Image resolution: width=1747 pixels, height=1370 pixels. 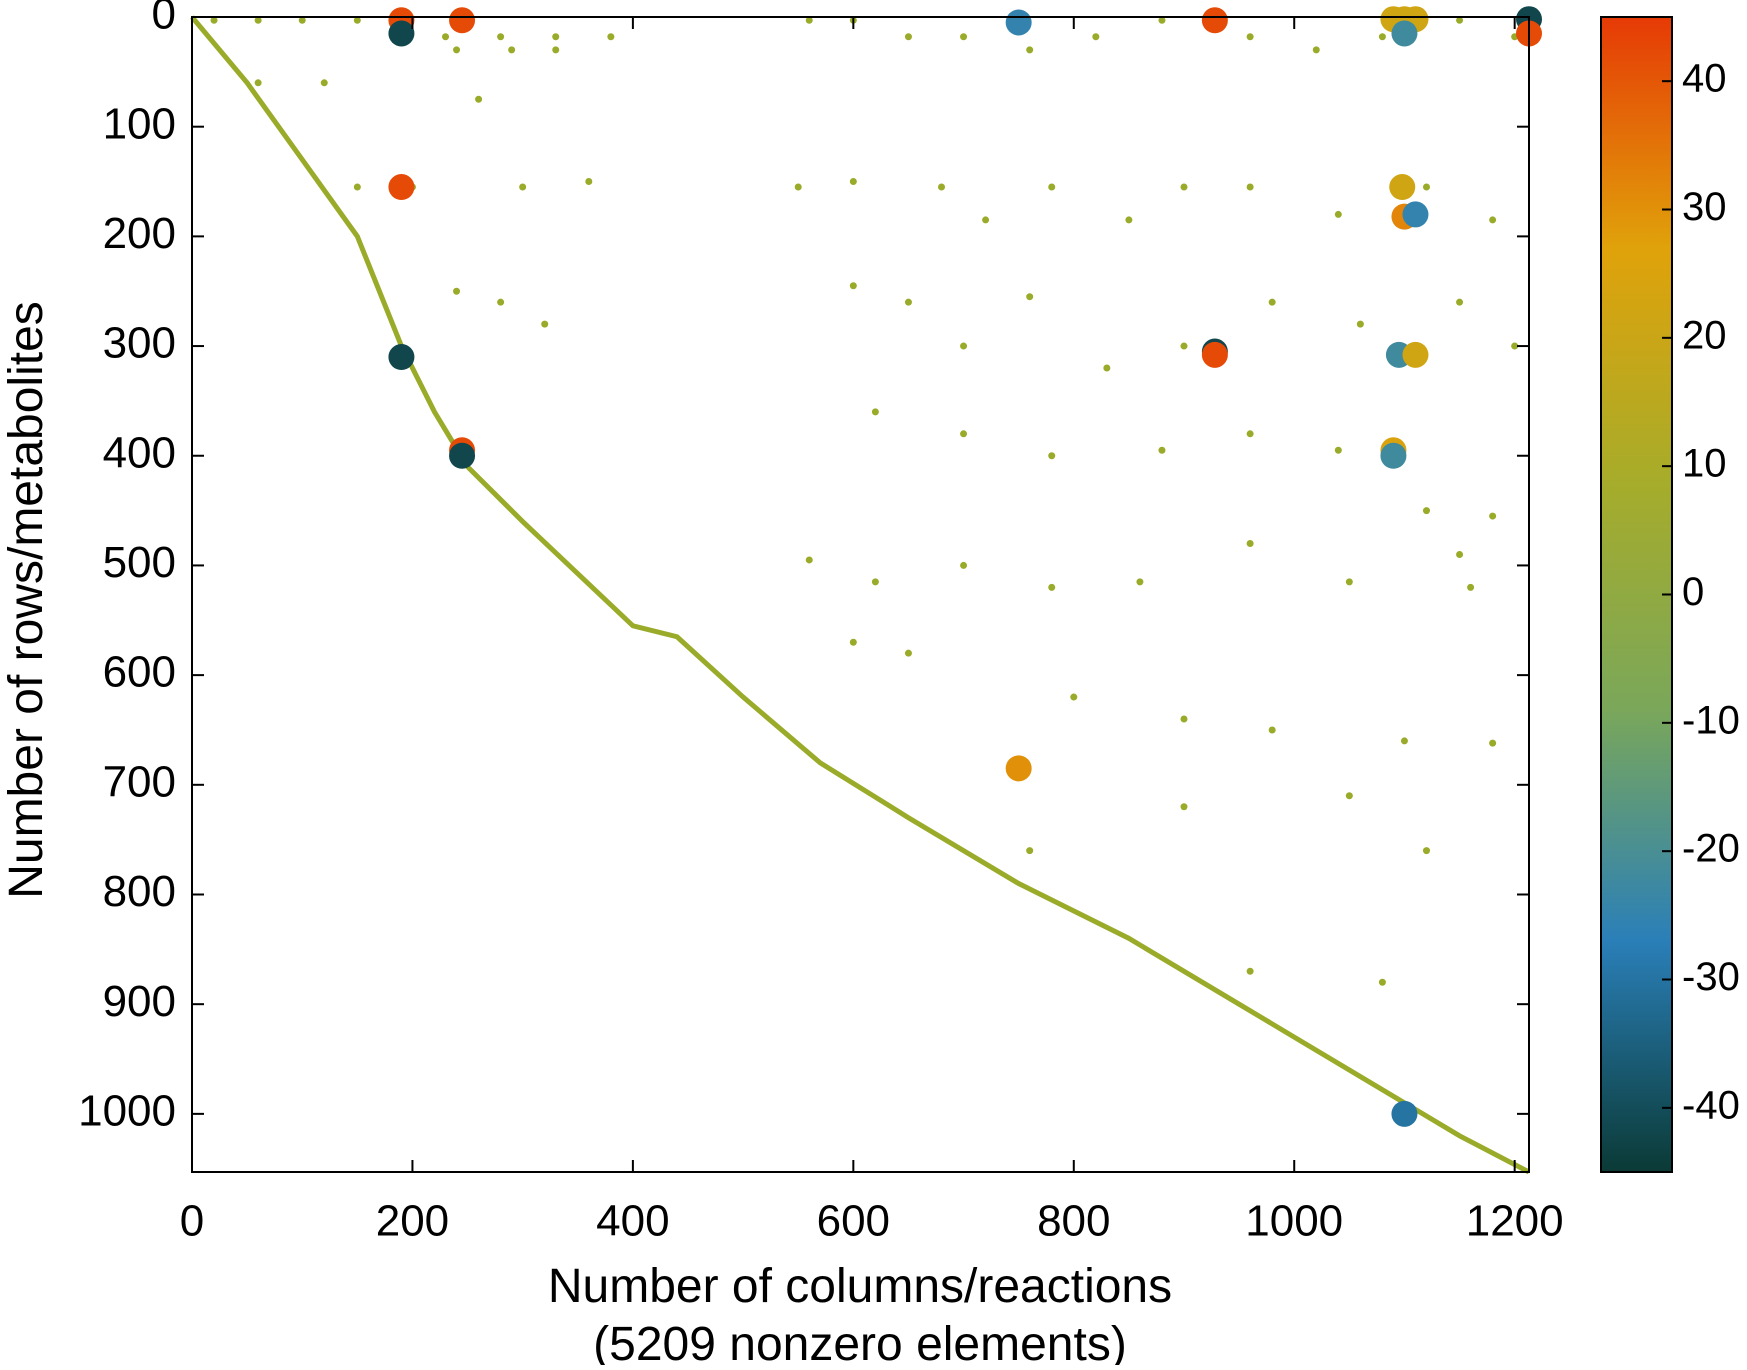 What do you see at coordinates (1704, 207) in the screenshot?
I see `colorbar-tick-label: 30` at bounding box center [1704, 207].